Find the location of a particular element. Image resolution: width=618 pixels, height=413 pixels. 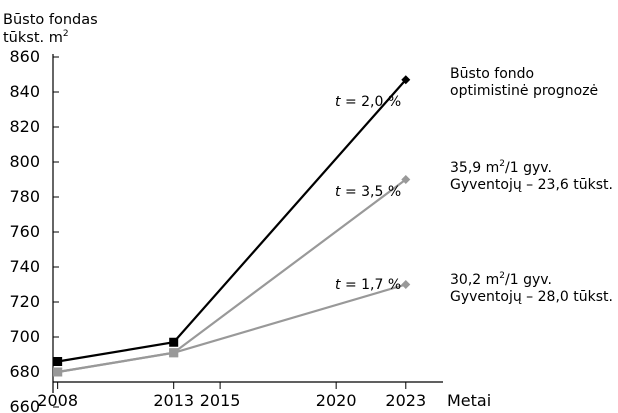

x-axis-ticks: 2008 2013 2015 2020 2023 is located at coordinates (231, 396).